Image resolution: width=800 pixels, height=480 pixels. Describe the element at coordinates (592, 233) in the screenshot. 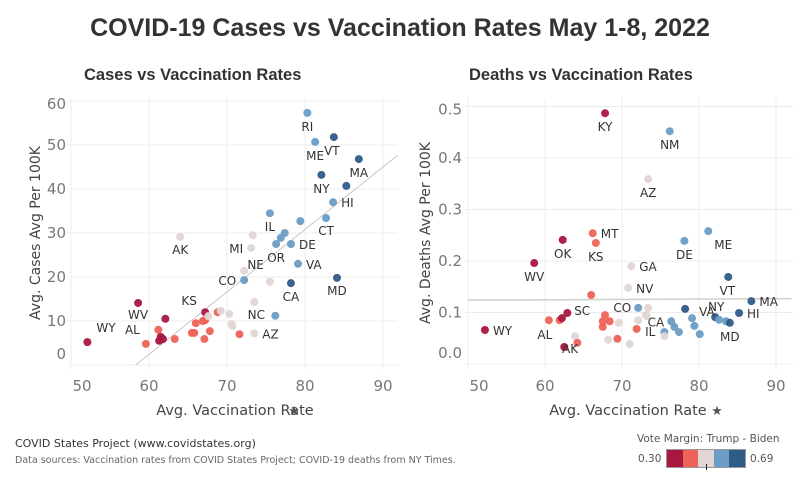

I see `data-point: MT` at that location.